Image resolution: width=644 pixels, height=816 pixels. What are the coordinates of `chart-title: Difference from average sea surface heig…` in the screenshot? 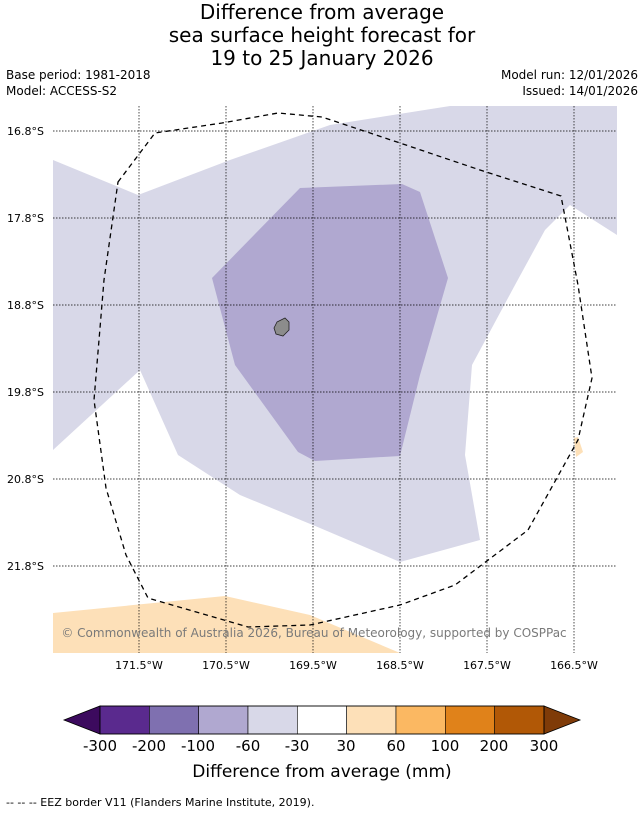 It's located at (322, 35).